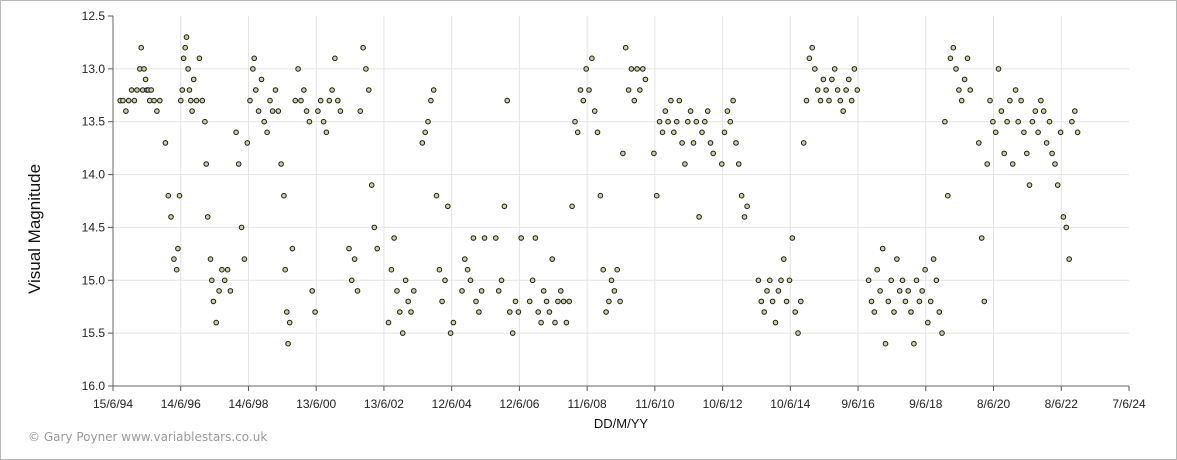 This screenshot has width=1177, height=460. What do you see at coordinates (94, 280) in the screenshot?
I see `y-tick-label: 15.0` at bounding box center [94, 280].